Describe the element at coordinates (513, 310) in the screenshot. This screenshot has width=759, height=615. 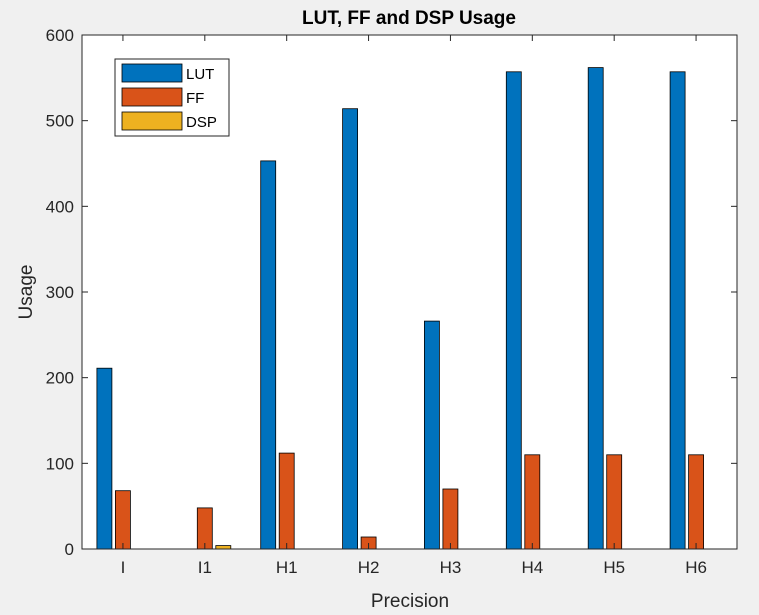
I see `bar-lut-h4` at that location.